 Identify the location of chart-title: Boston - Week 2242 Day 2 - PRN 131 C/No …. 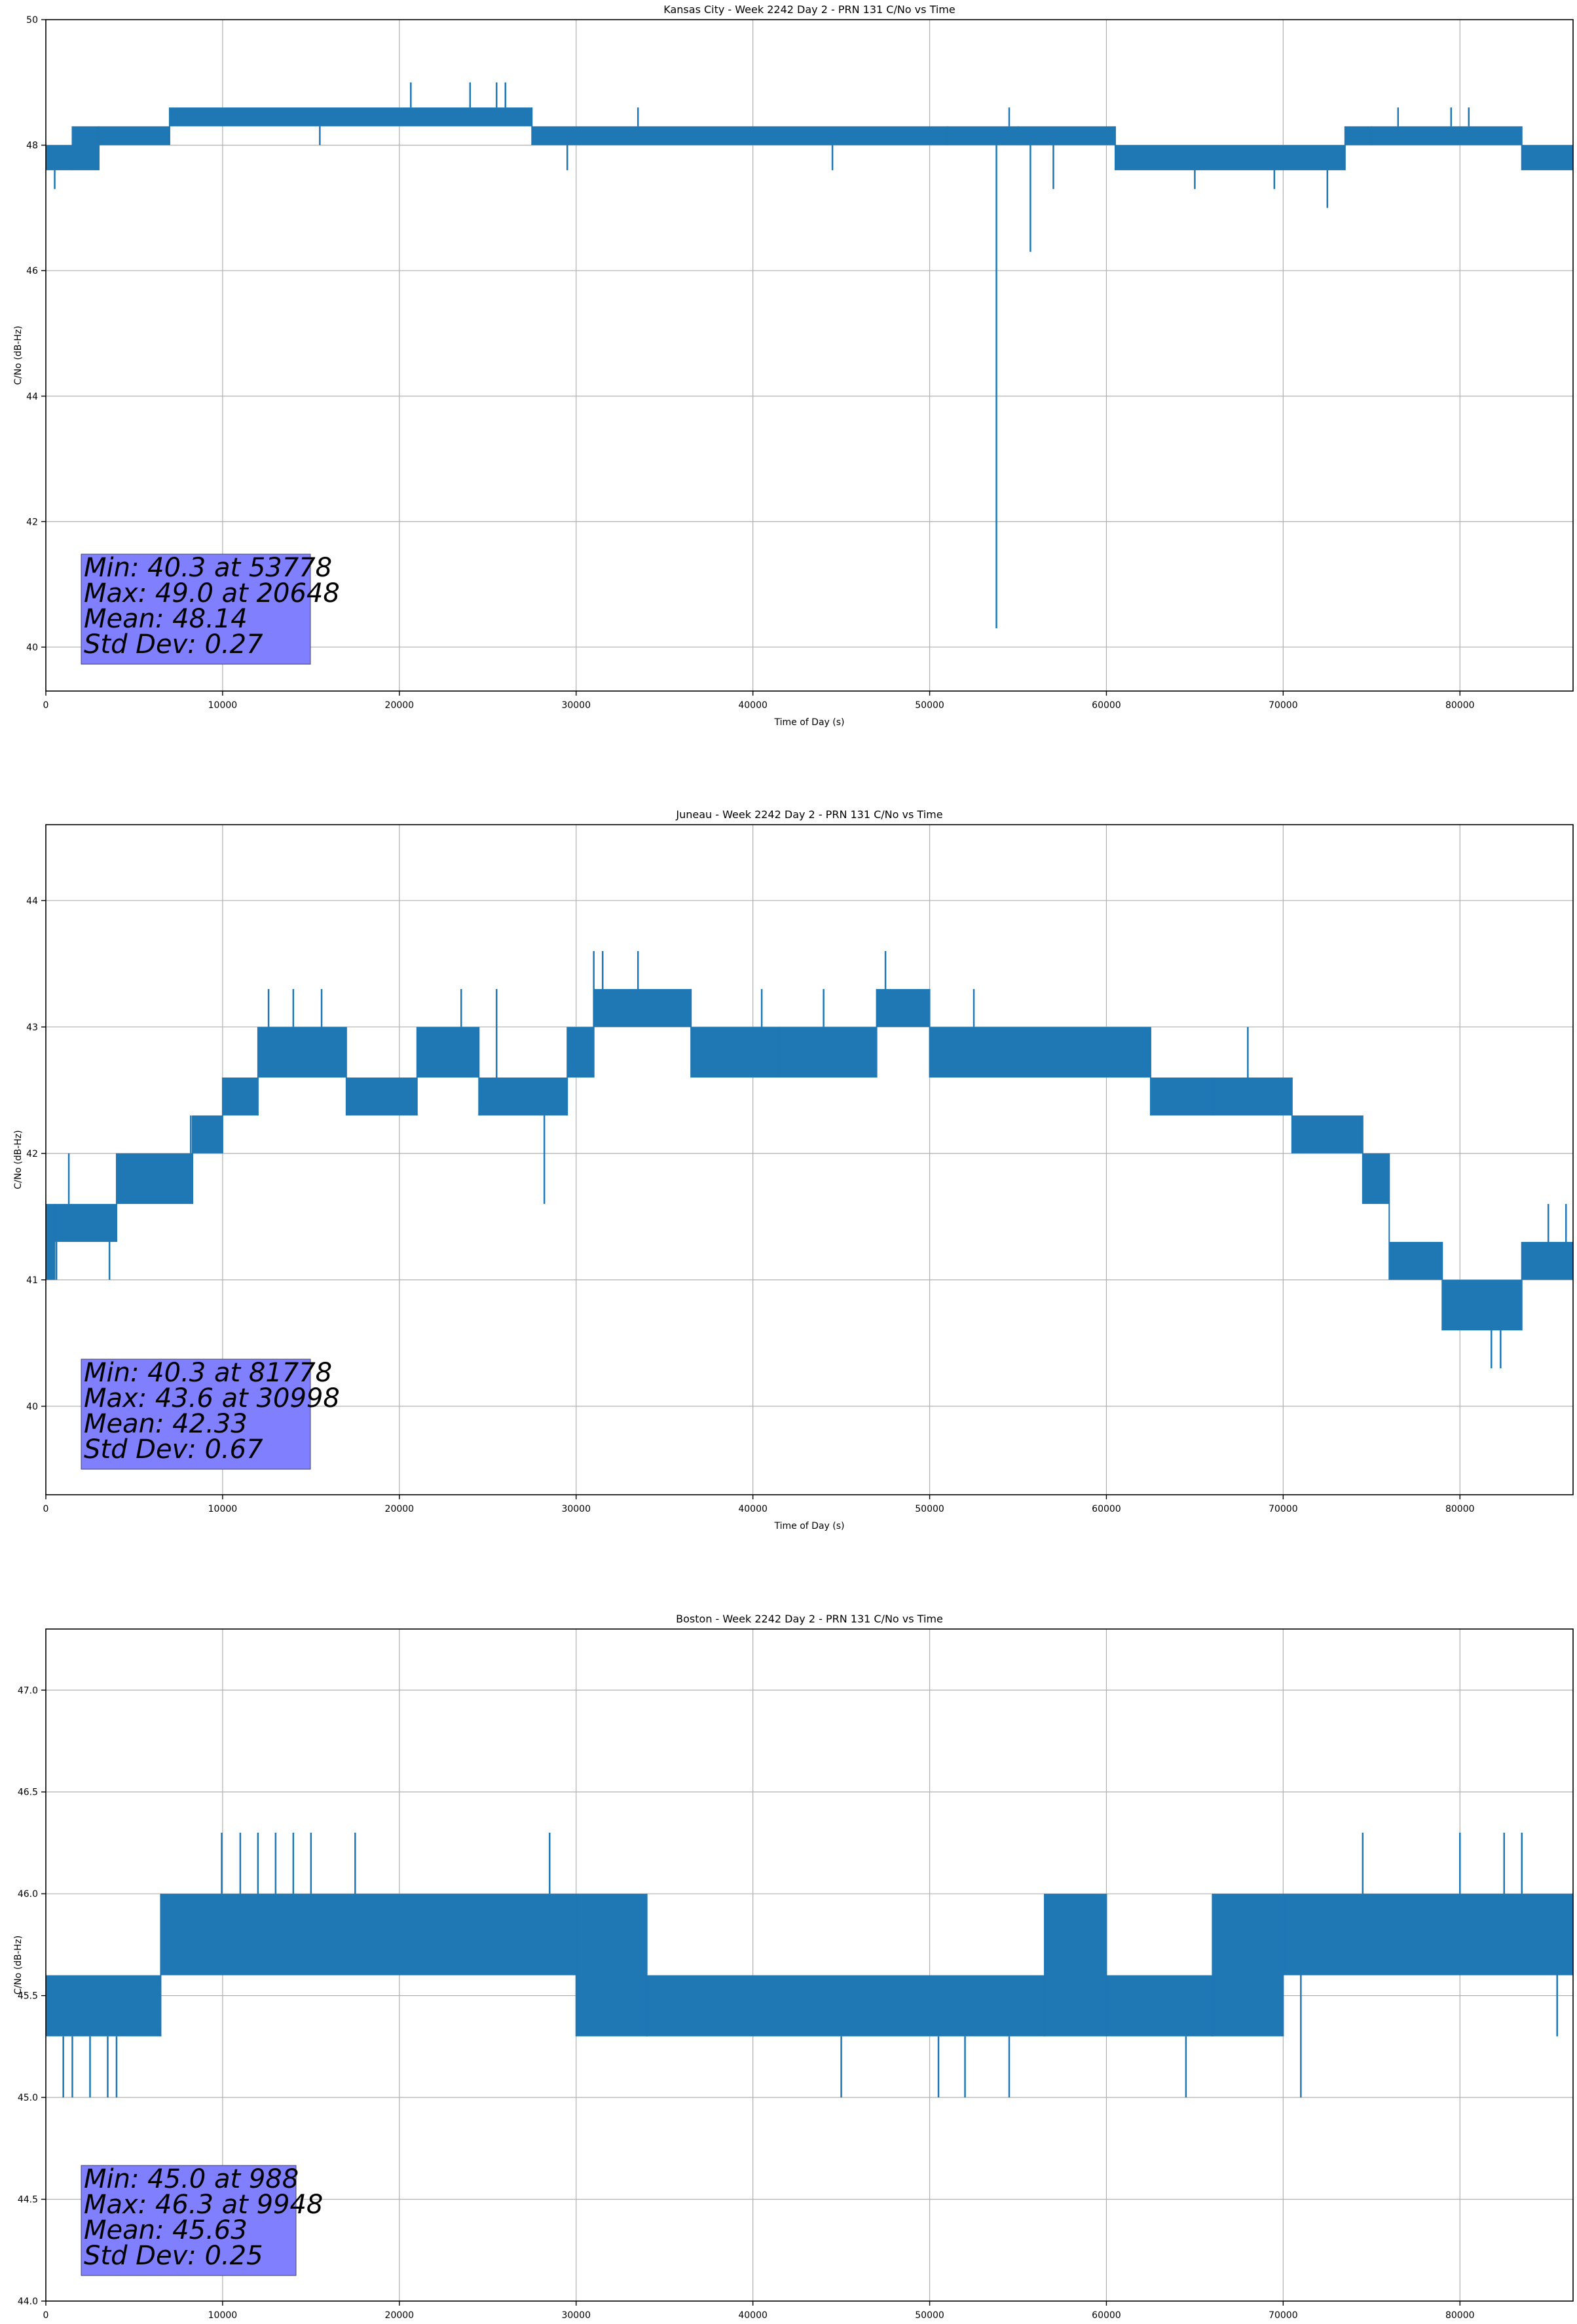
(809, 1619).